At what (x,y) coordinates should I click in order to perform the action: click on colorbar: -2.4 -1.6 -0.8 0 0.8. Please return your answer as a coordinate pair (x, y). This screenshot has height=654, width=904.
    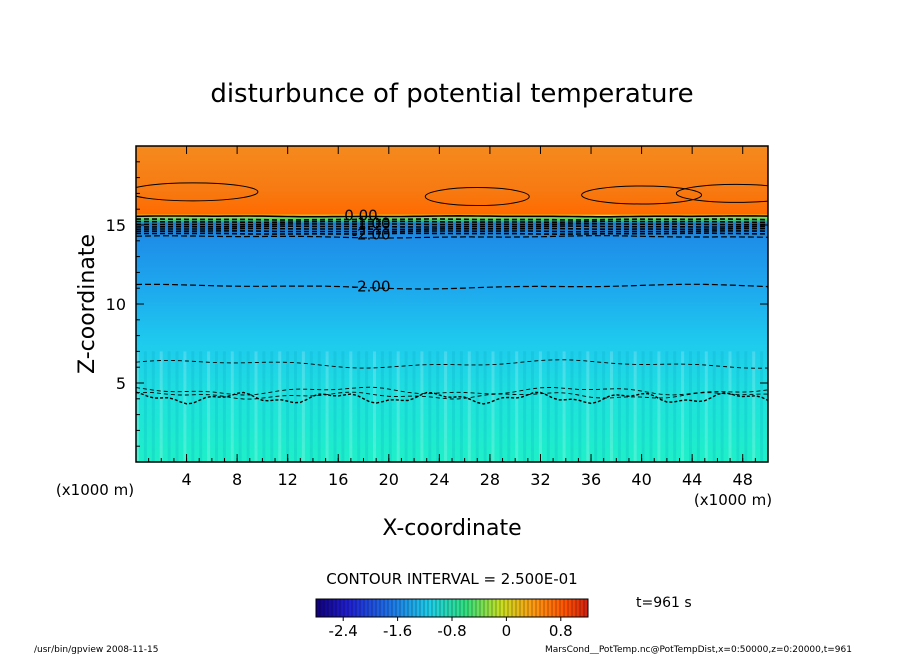
    Looking at the image, I should click on (452, 619).